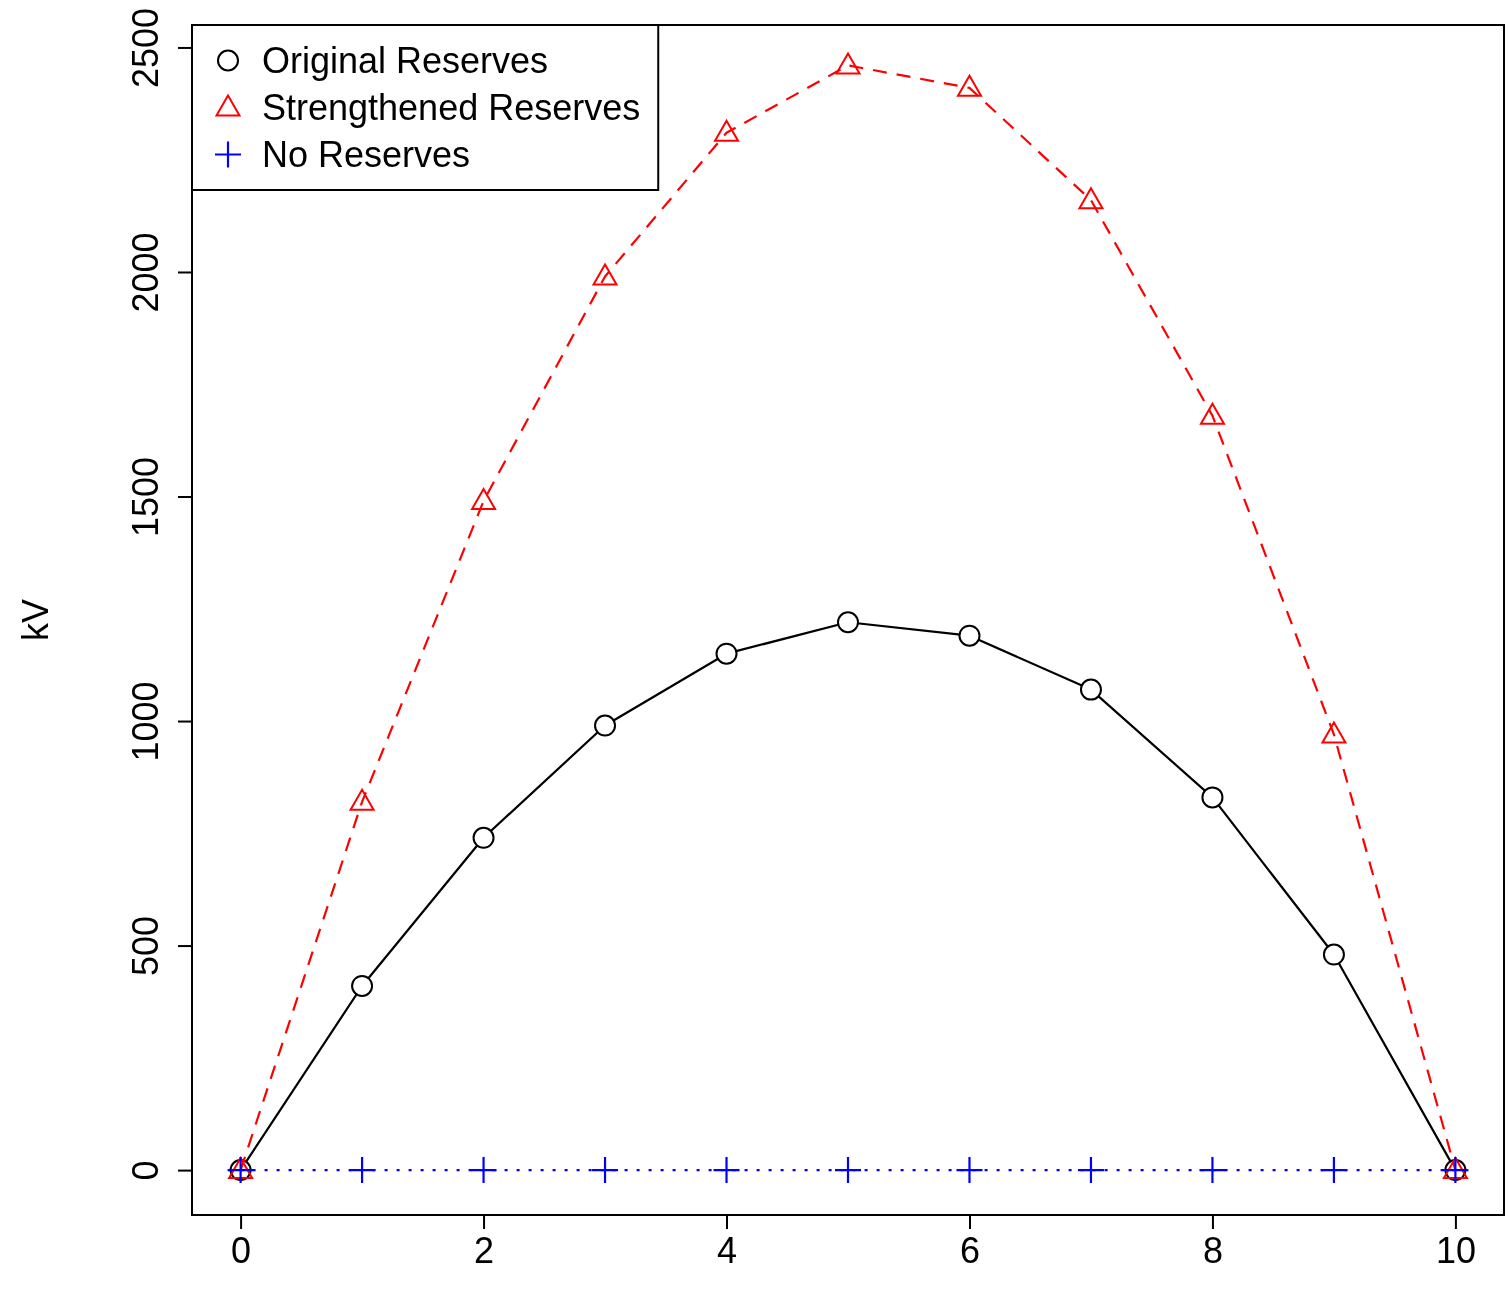 Image resolution: width=1508 pixels, height=1303 pixels. What do you see at coordinates (484, 1250) in the screenshot?
I see `x-tick-label: 2` at bounding box center [484, 1250].